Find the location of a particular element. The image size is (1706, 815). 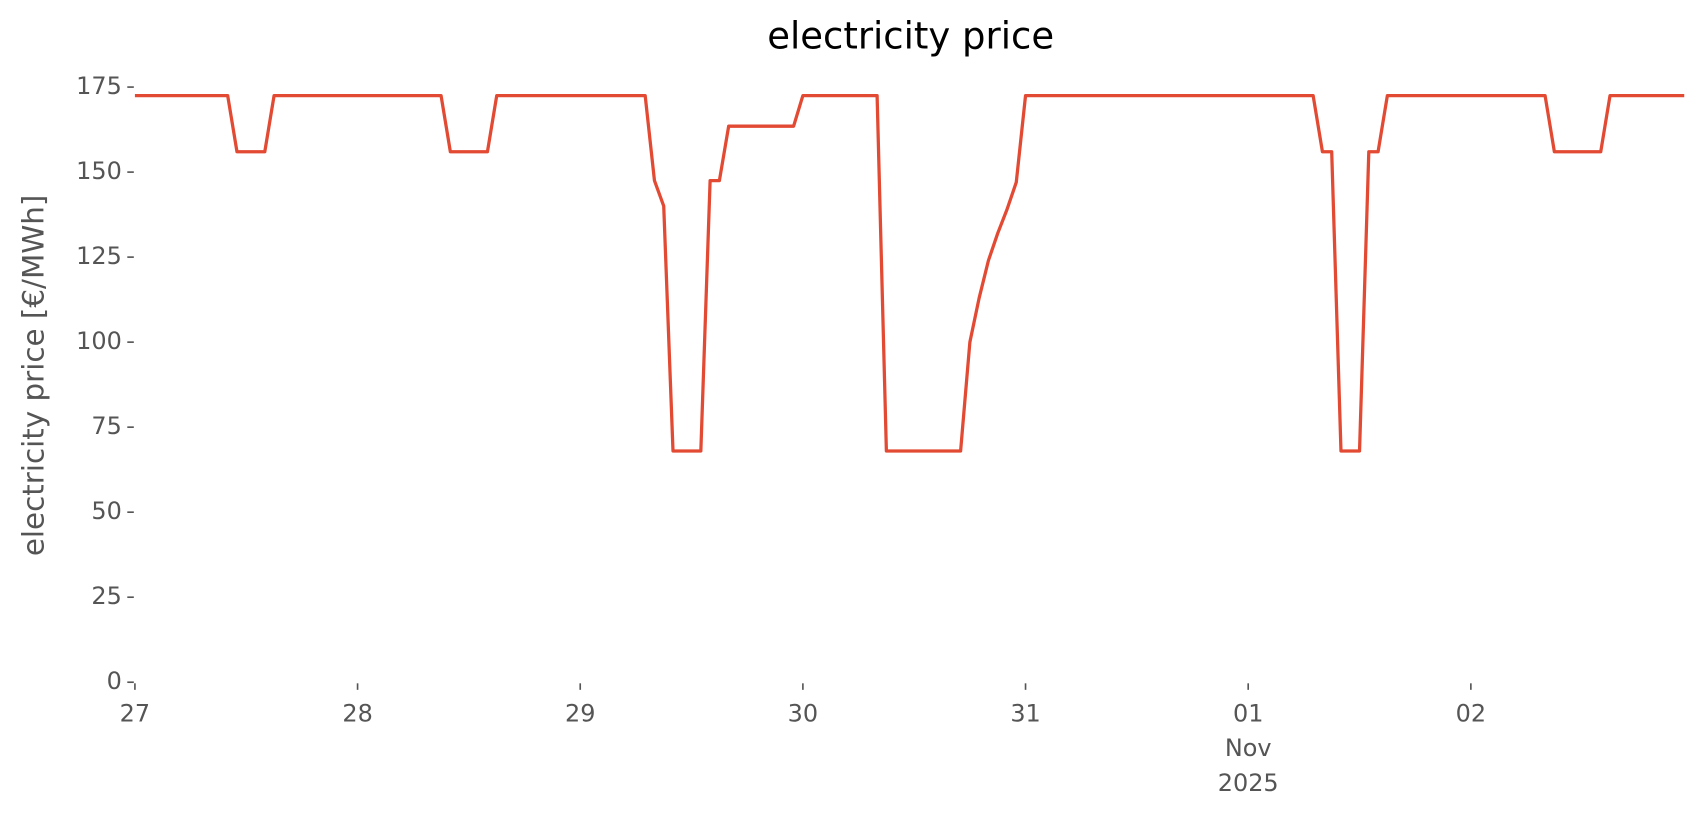

x-tick-label: 02 is located at coordinates (1471, 713).